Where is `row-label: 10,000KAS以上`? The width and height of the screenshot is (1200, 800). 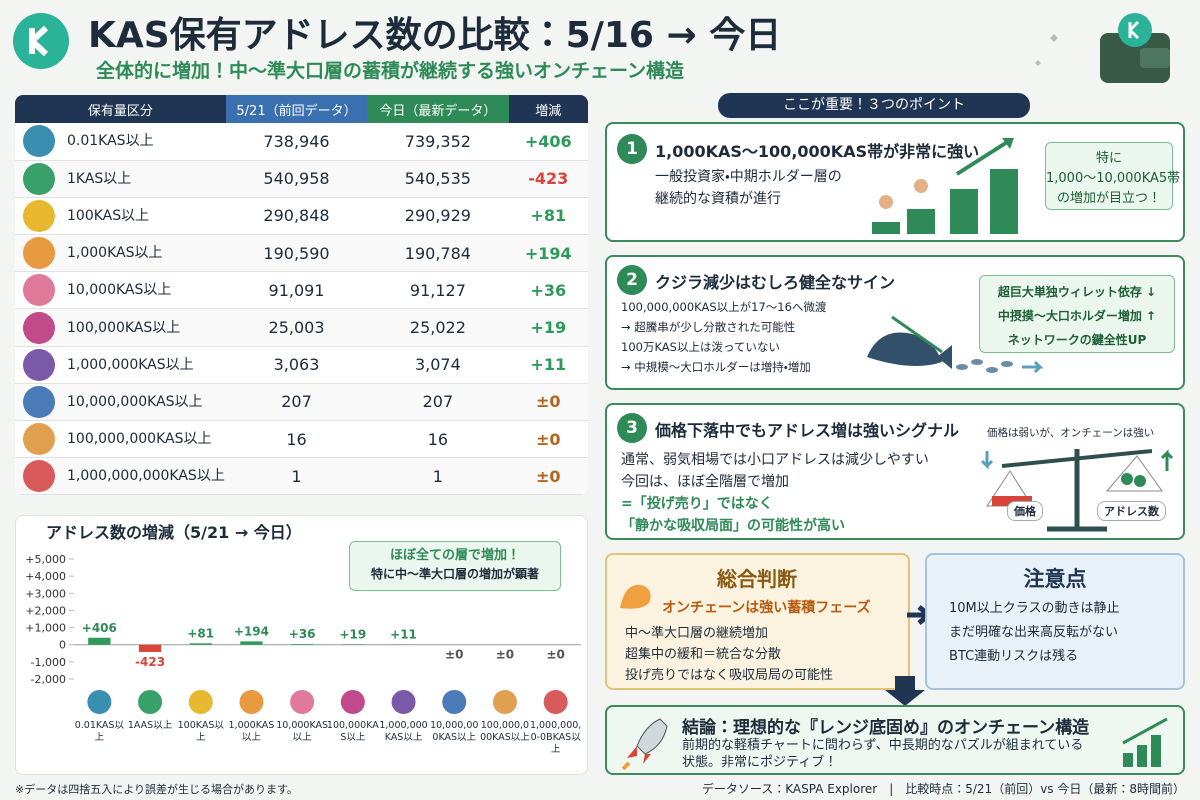 row-label: 10,000KAS以上 is located at coordinates (120, 290).